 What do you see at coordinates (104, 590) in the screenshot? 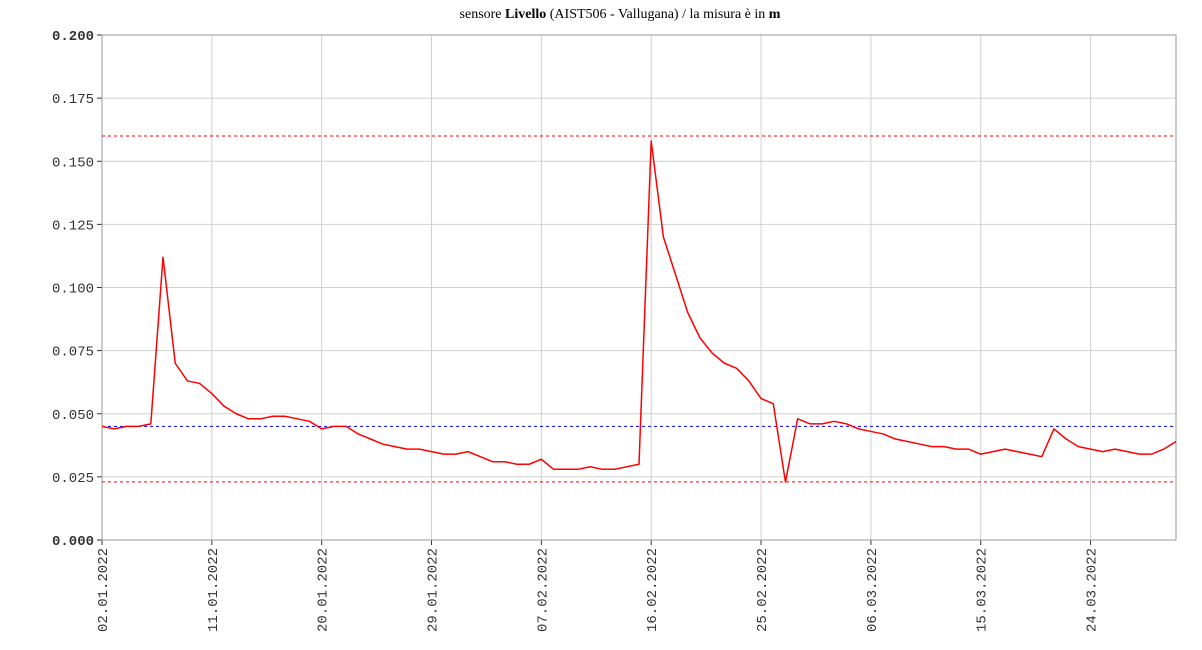
I see `x-tick-label: 02.01.2022` at bounding box center [104, 590].